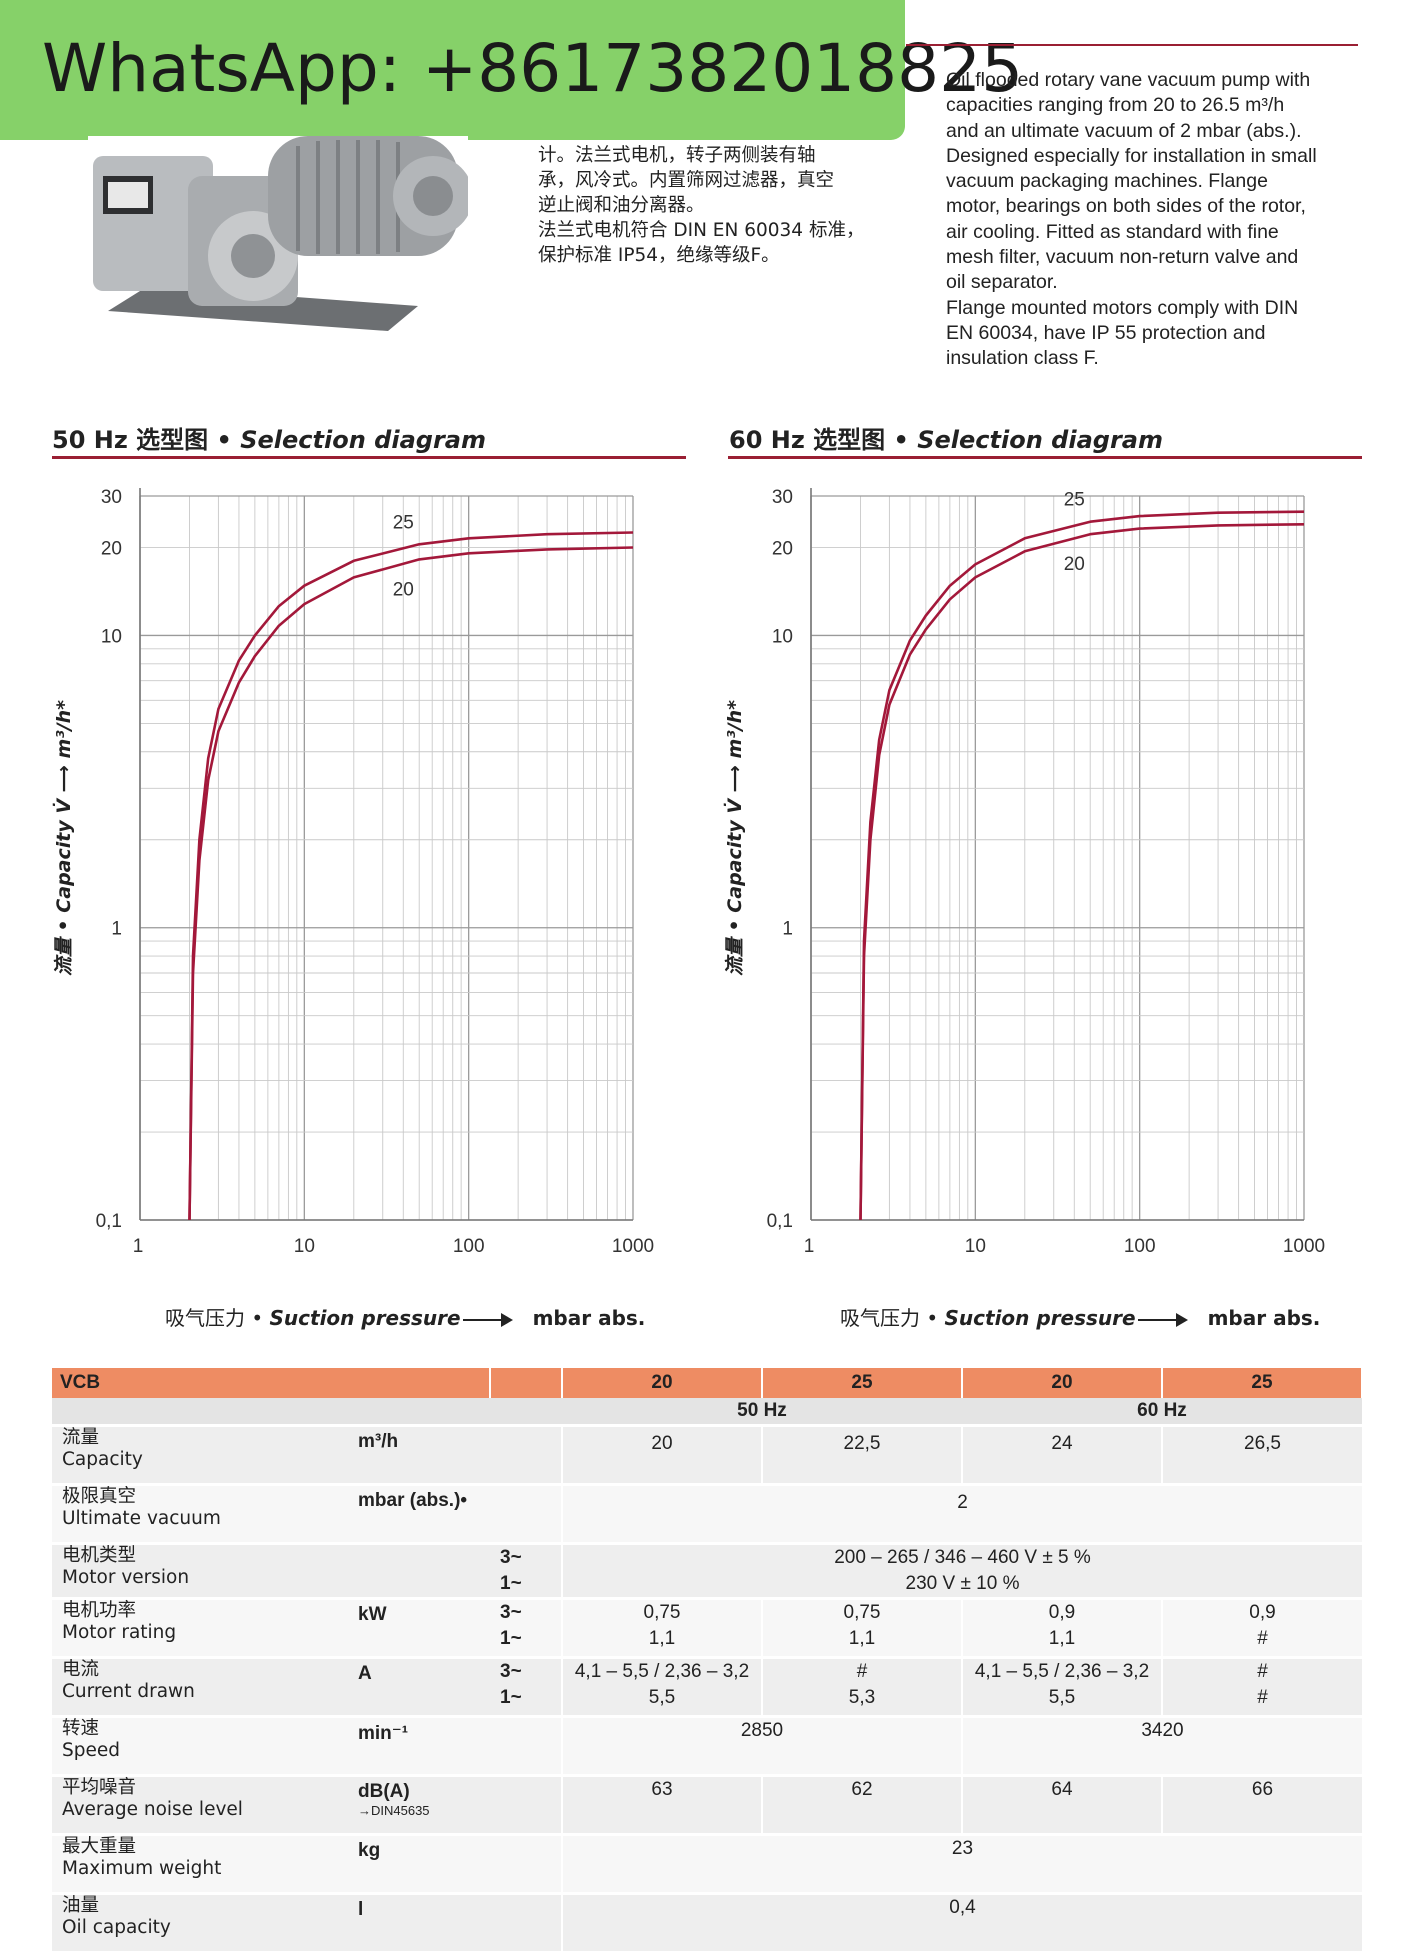 This screenshot has height=1951, width=1419. I want to click on row-unit: min⁻¹, so click(420, 1746).